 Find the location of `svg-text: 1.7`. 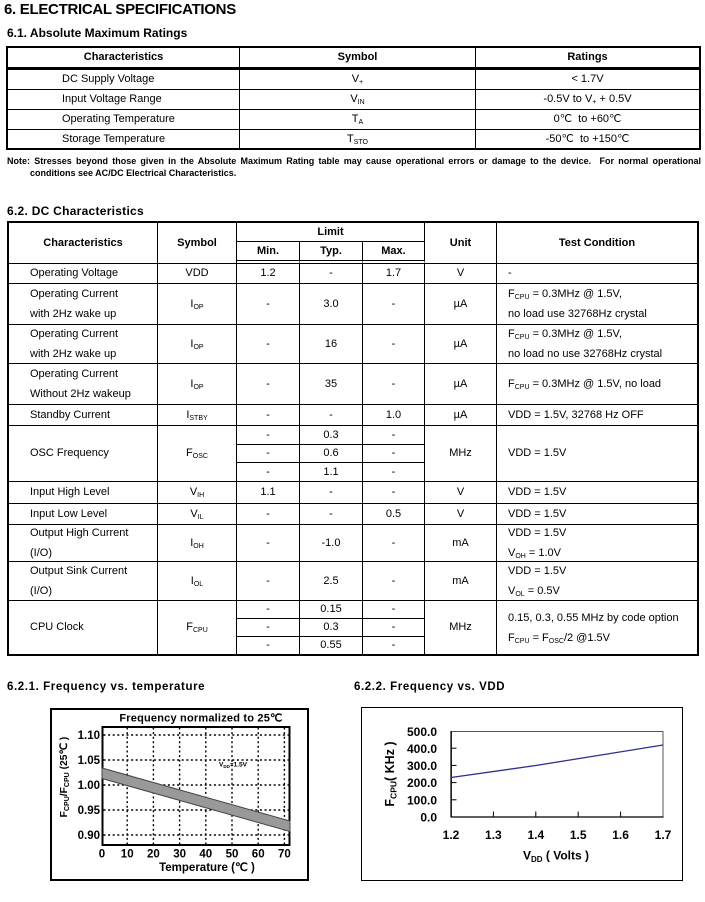

svg-text: 1.7 is located at coordinates (663, 835).